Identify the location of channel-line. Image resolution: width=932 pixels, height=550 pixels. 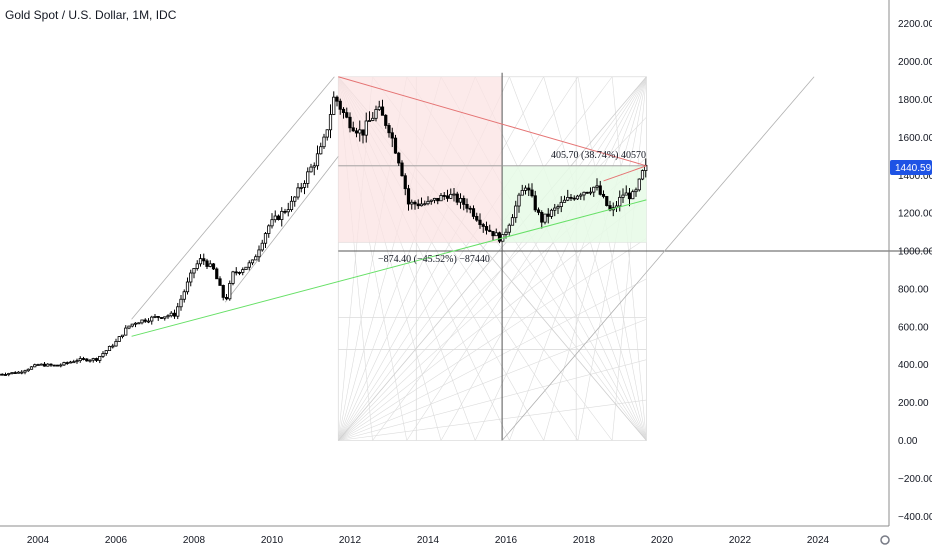
(281, 229).